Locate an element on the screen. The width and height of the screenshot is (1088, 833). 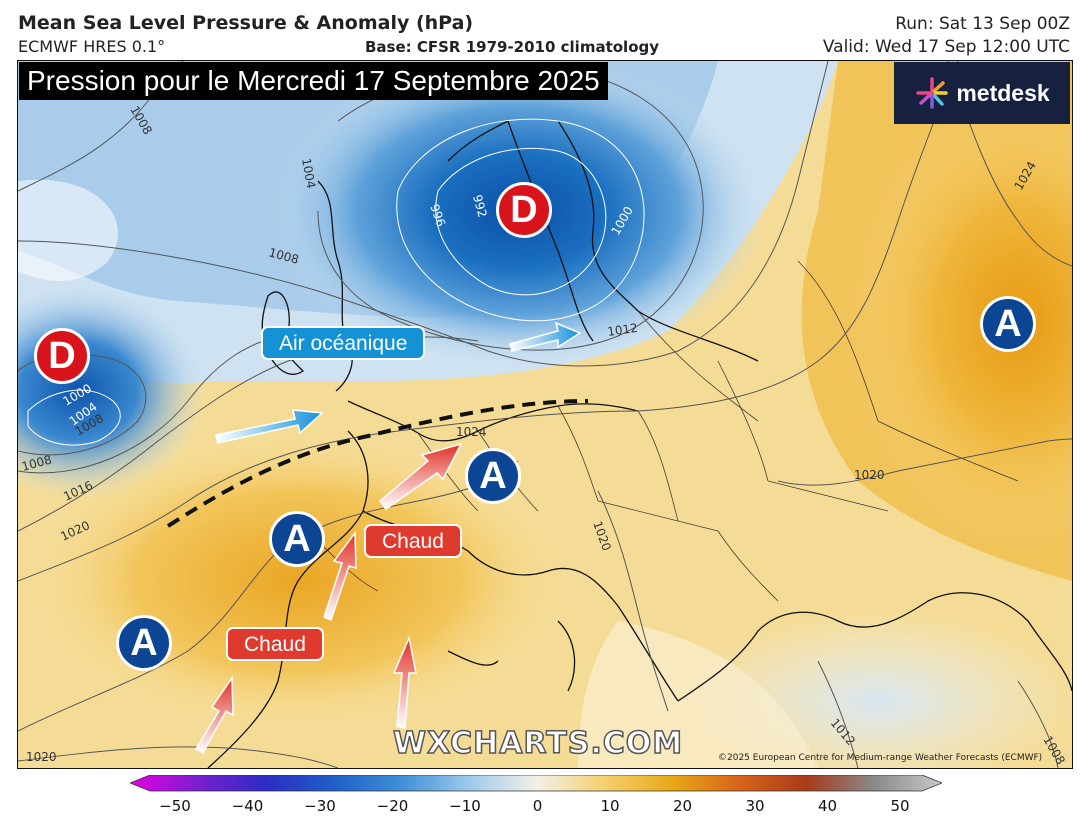
climatology-base: Base: CFSR 1979-2010 climatology is located at coordinates (512, 47).